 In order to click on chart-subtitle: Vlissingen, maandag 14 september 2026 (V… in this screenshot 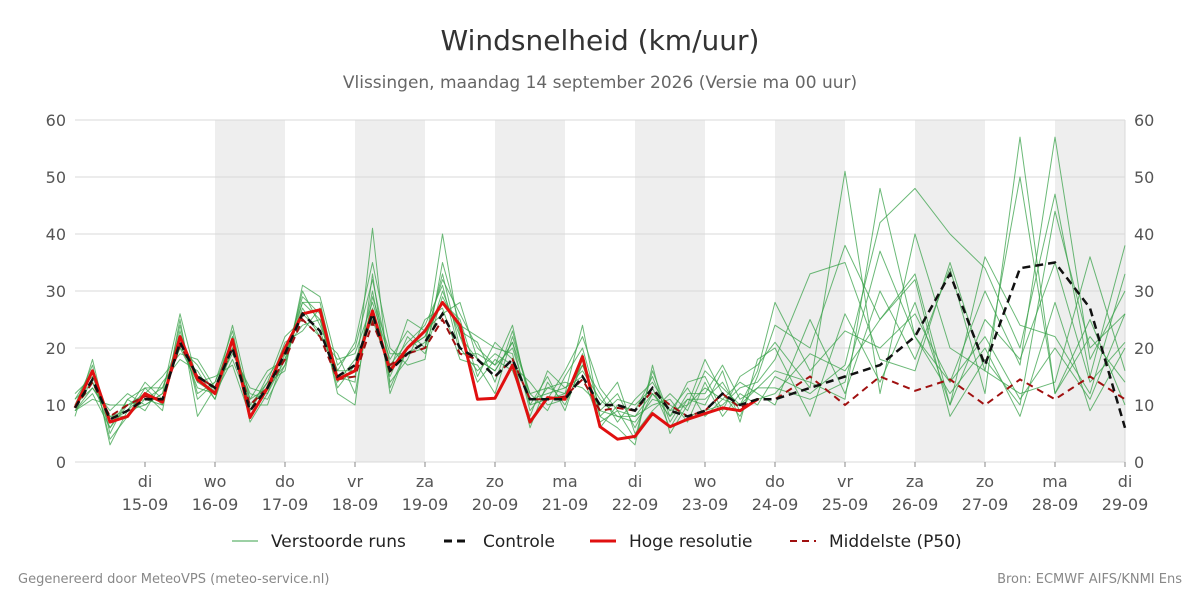, I will do `click(600, 83)`.